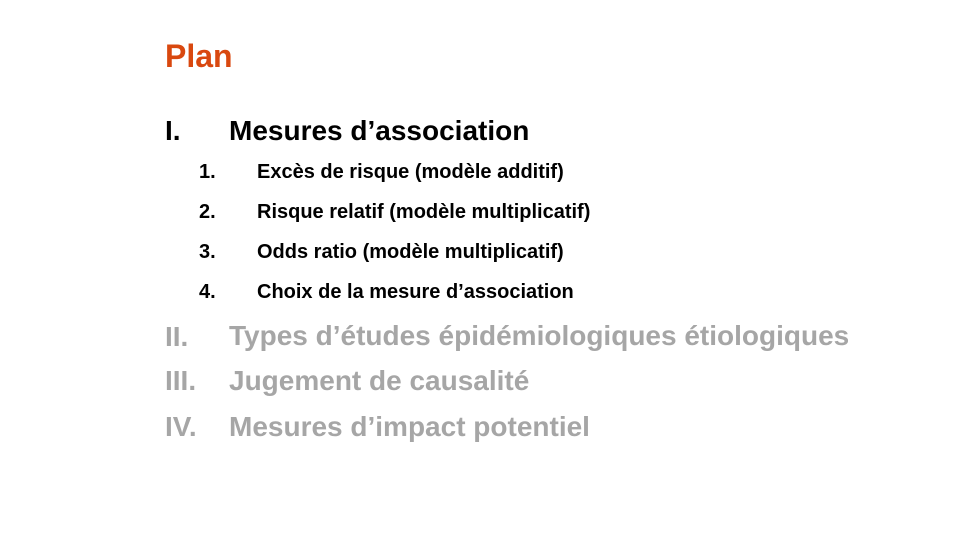 Image resolution: width=960 pixels, height=540 pixels. Describe the element at coordinates (207, 252) in the screenshot. I see `subsection-number: 3.` at that location.